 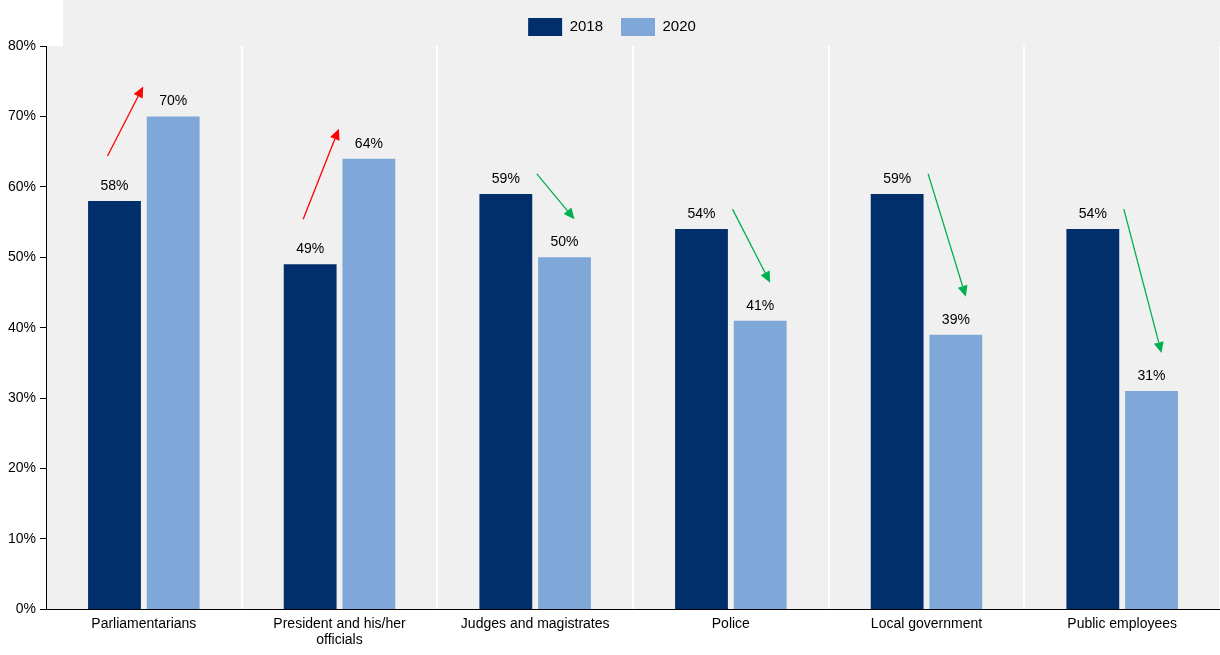 What do you see at coordinates (760, 304) in the screenshot?
I see `text: 41%` at bounding box center [760, 304].